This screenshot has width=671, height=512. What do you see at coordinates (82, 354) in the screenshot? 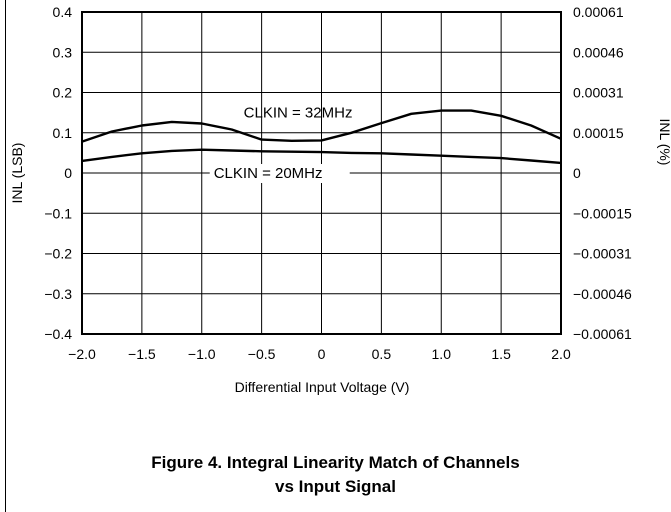
I see `x-tick-label-0: −2.0` at bounding box center [82, 354].